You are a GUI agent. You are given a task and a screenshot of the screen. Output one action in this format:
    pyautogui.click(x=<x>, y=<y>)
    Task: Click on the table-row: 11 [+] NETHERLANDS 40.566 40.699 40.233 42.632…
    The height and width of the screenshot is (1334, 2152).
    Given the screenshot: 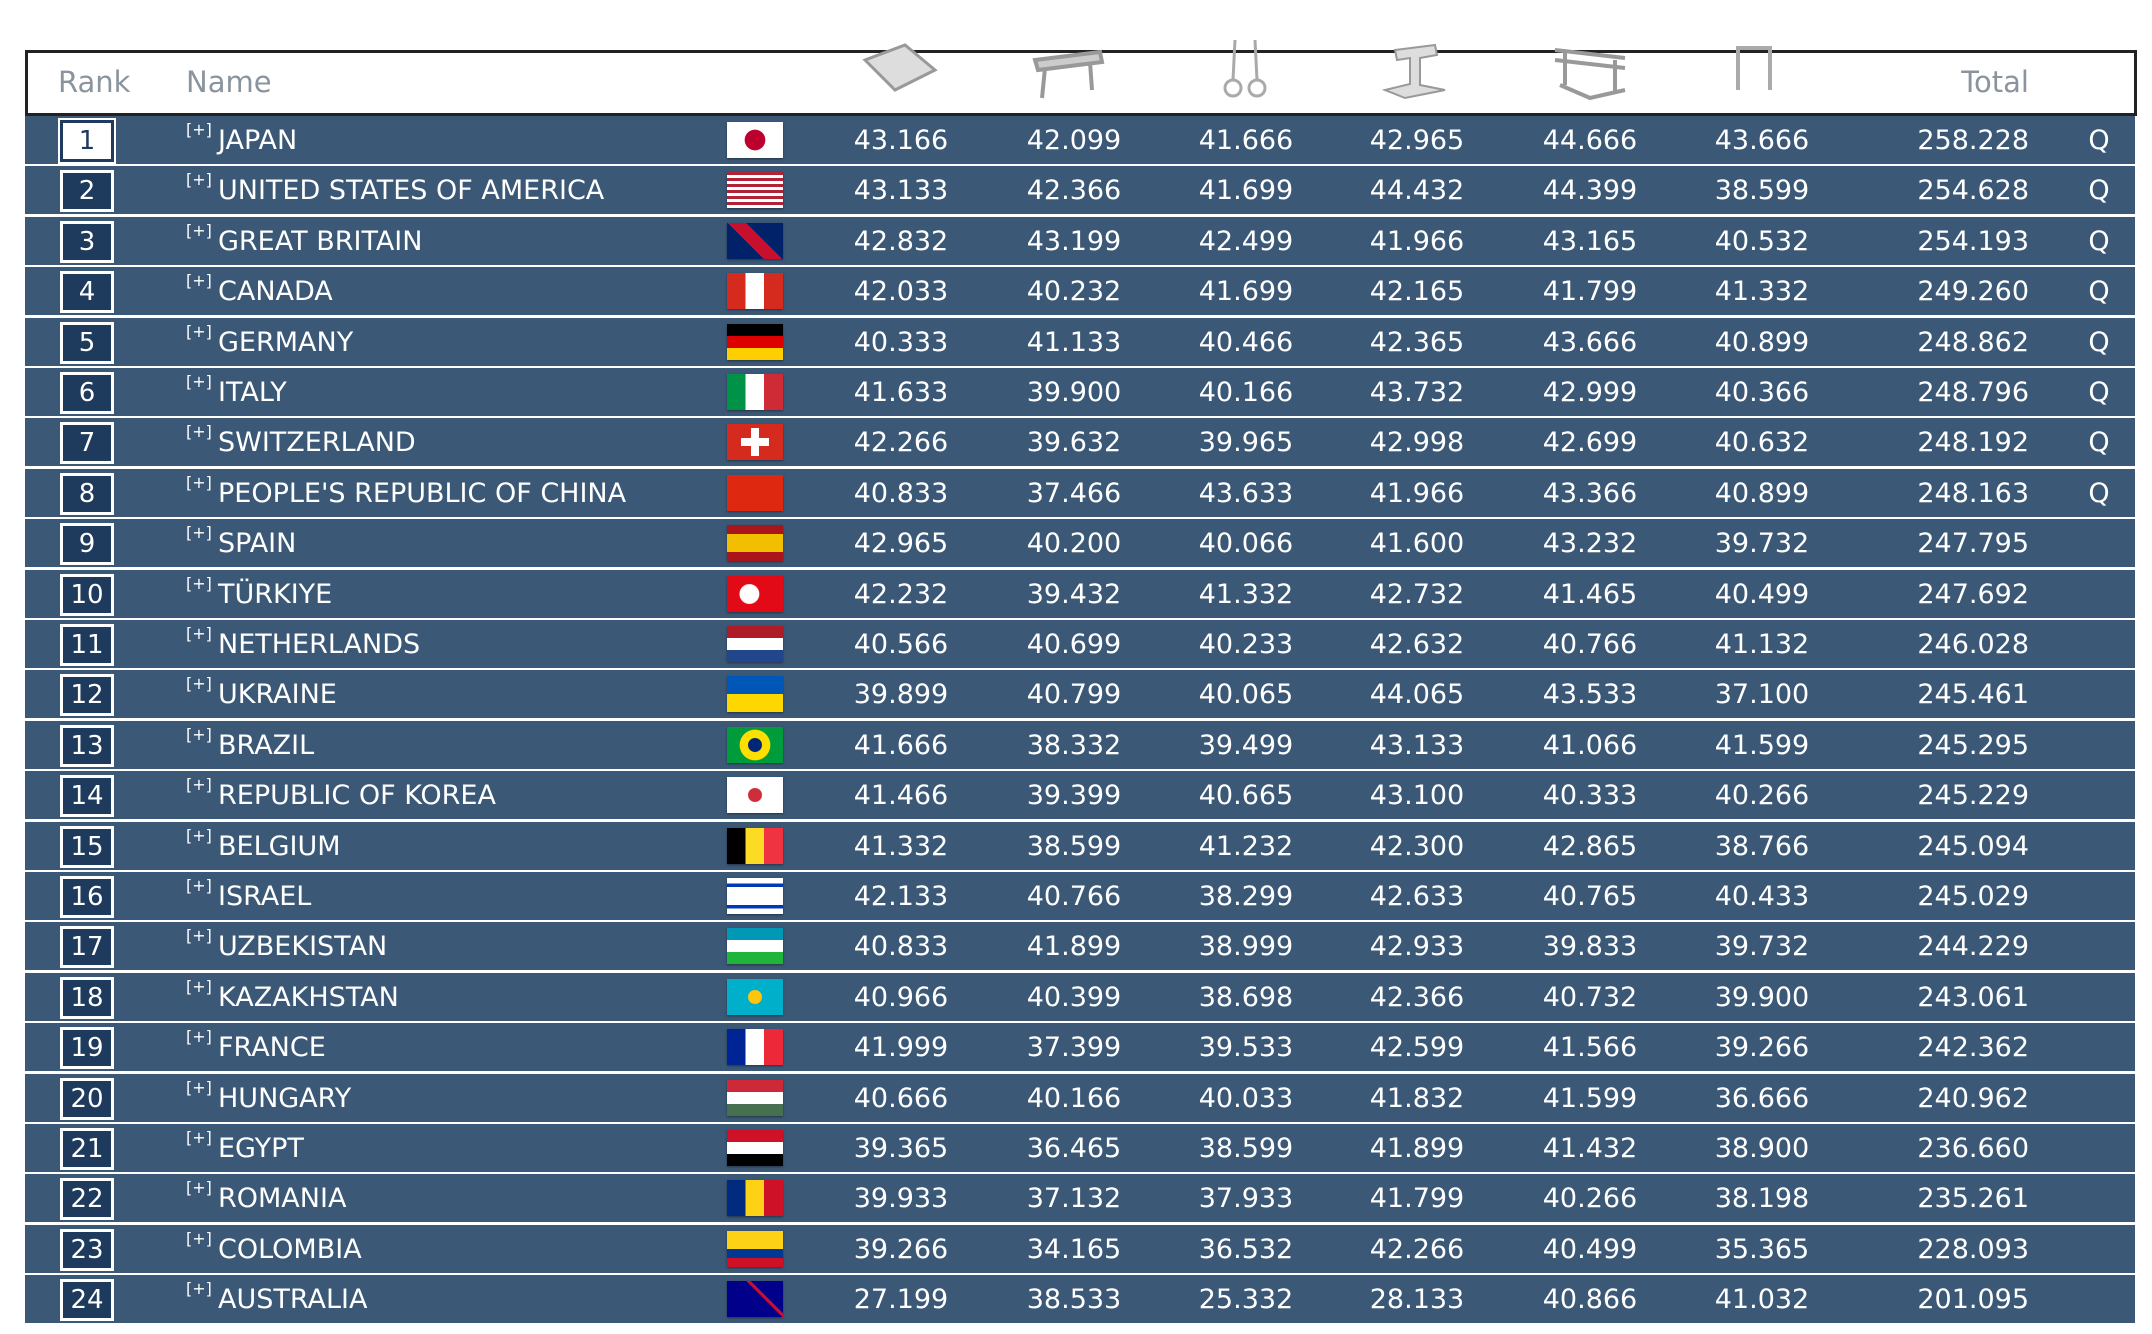 What is the action you would take?
    pyautogui.click(x=1080, y=644)
    